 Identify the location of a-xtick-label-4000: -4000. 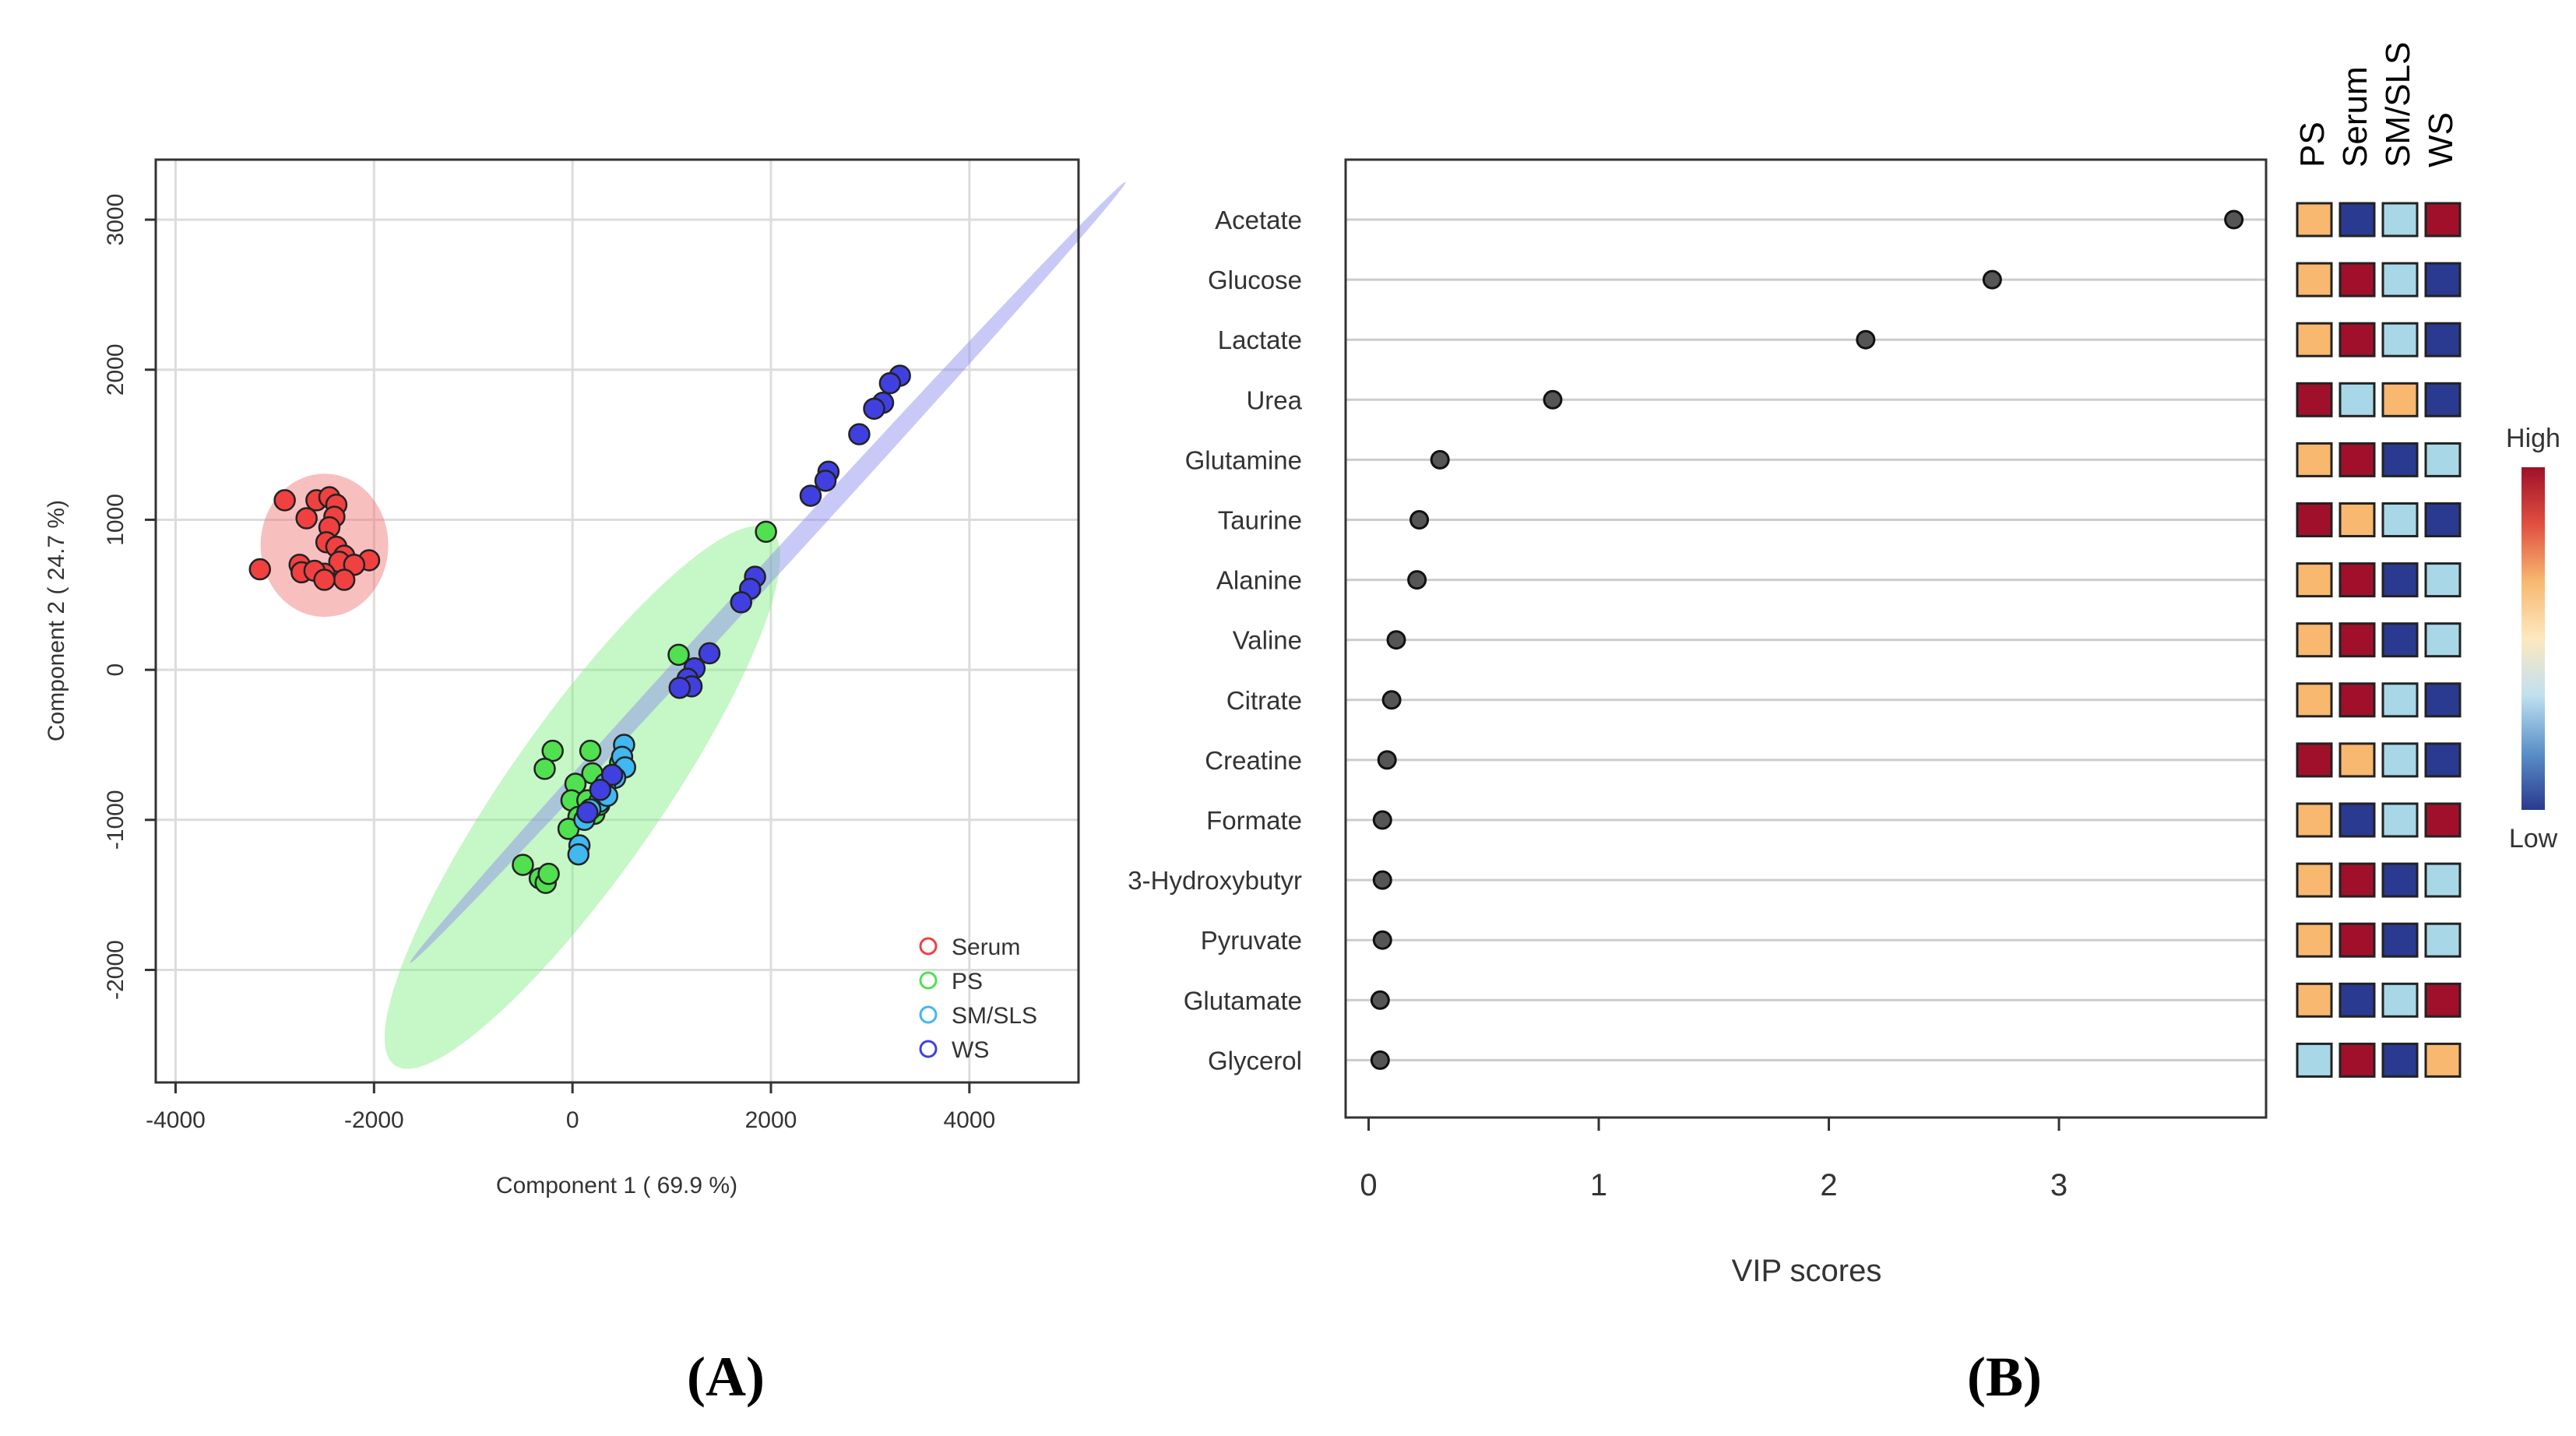
(176, 1120).